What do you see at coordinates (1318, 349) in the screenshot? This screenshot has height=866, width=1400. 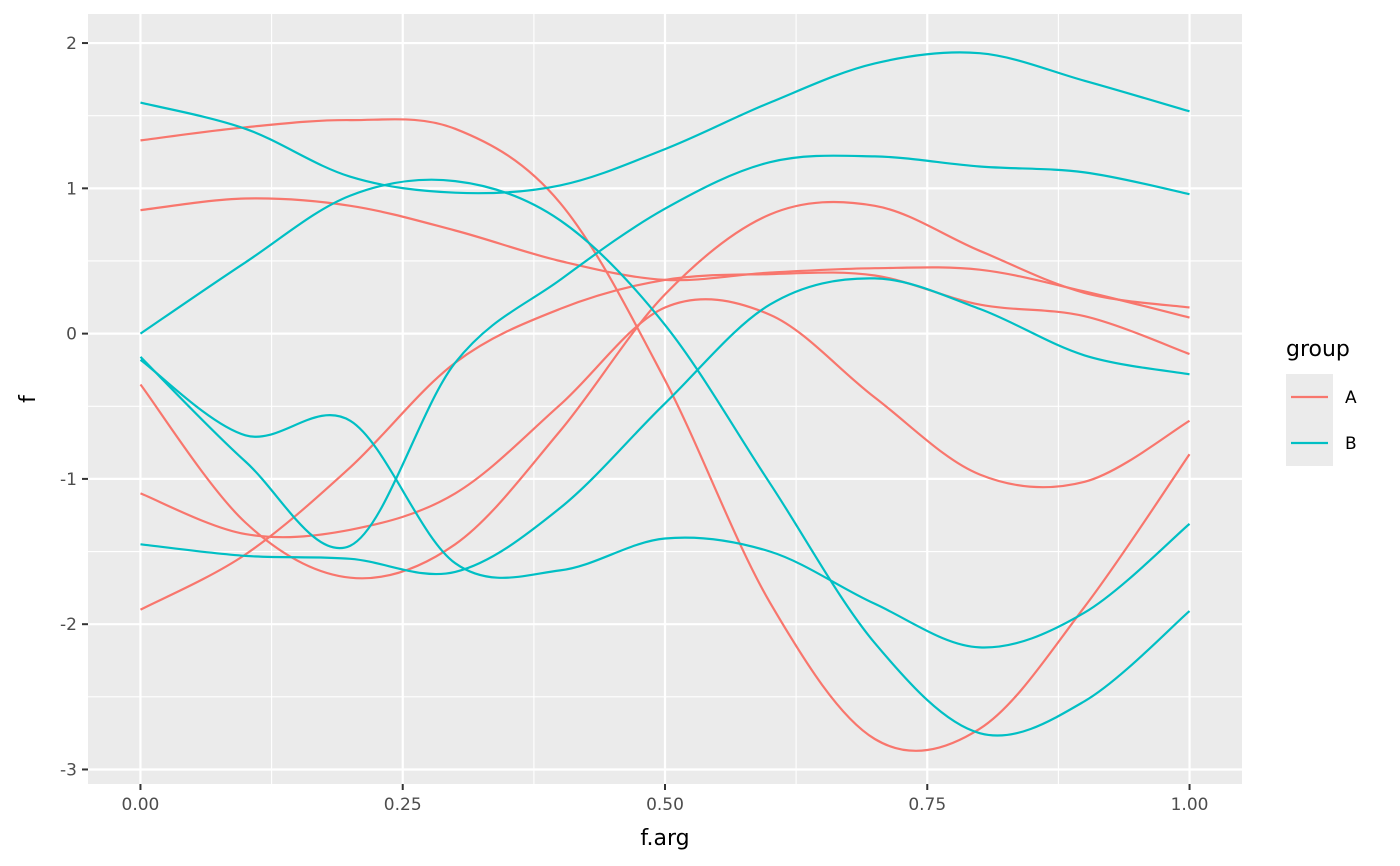 I see `legend-title: group` at bounding box center [1318, 349].